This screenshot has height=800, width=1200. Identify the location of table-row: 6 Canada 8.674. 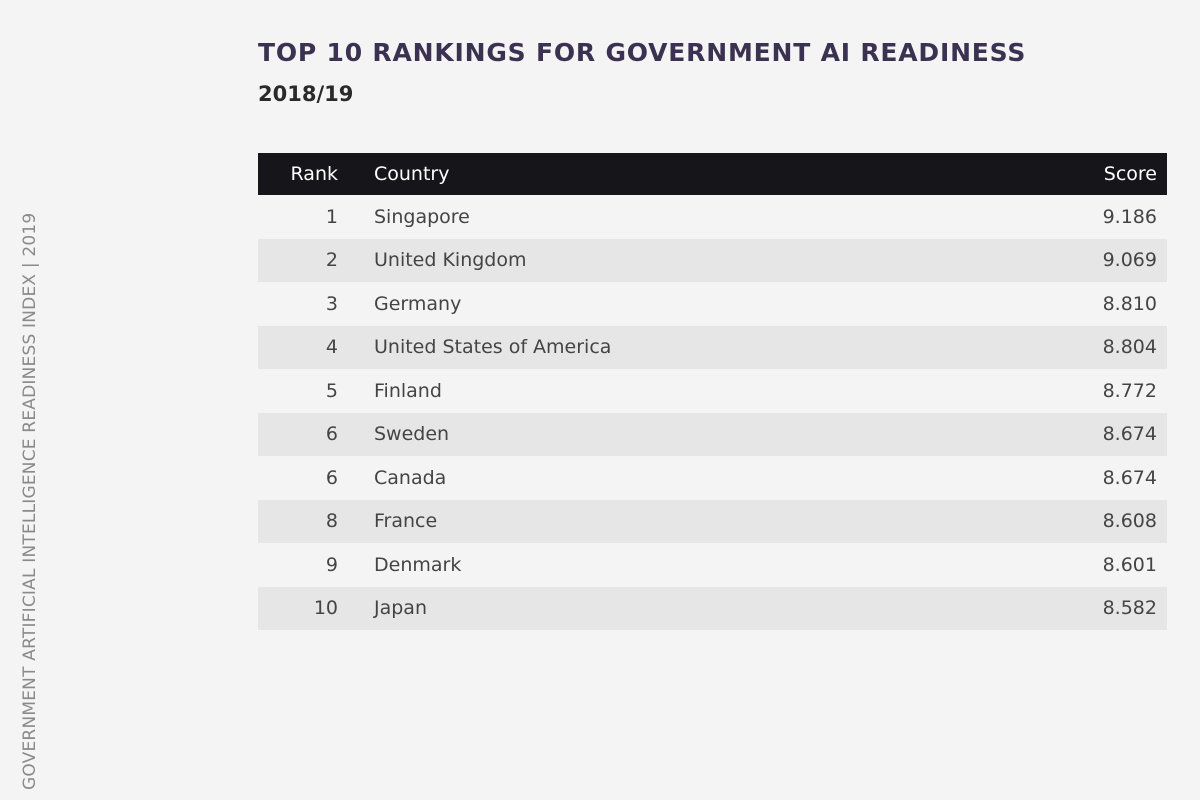
(712, 478).